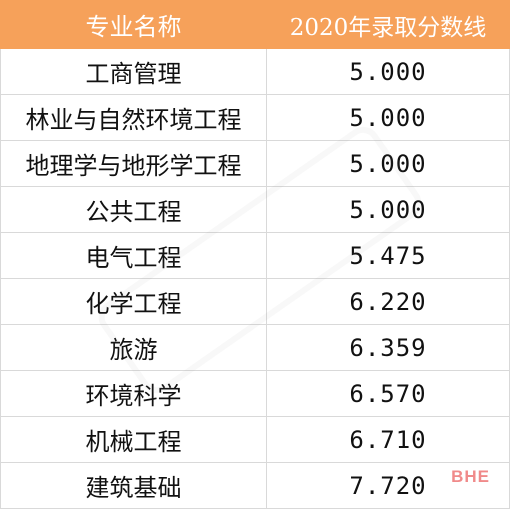 The image size is (510, 509). I want to click on table-header-row: 专业名称 2020年录取分数线, so click(255, 24).